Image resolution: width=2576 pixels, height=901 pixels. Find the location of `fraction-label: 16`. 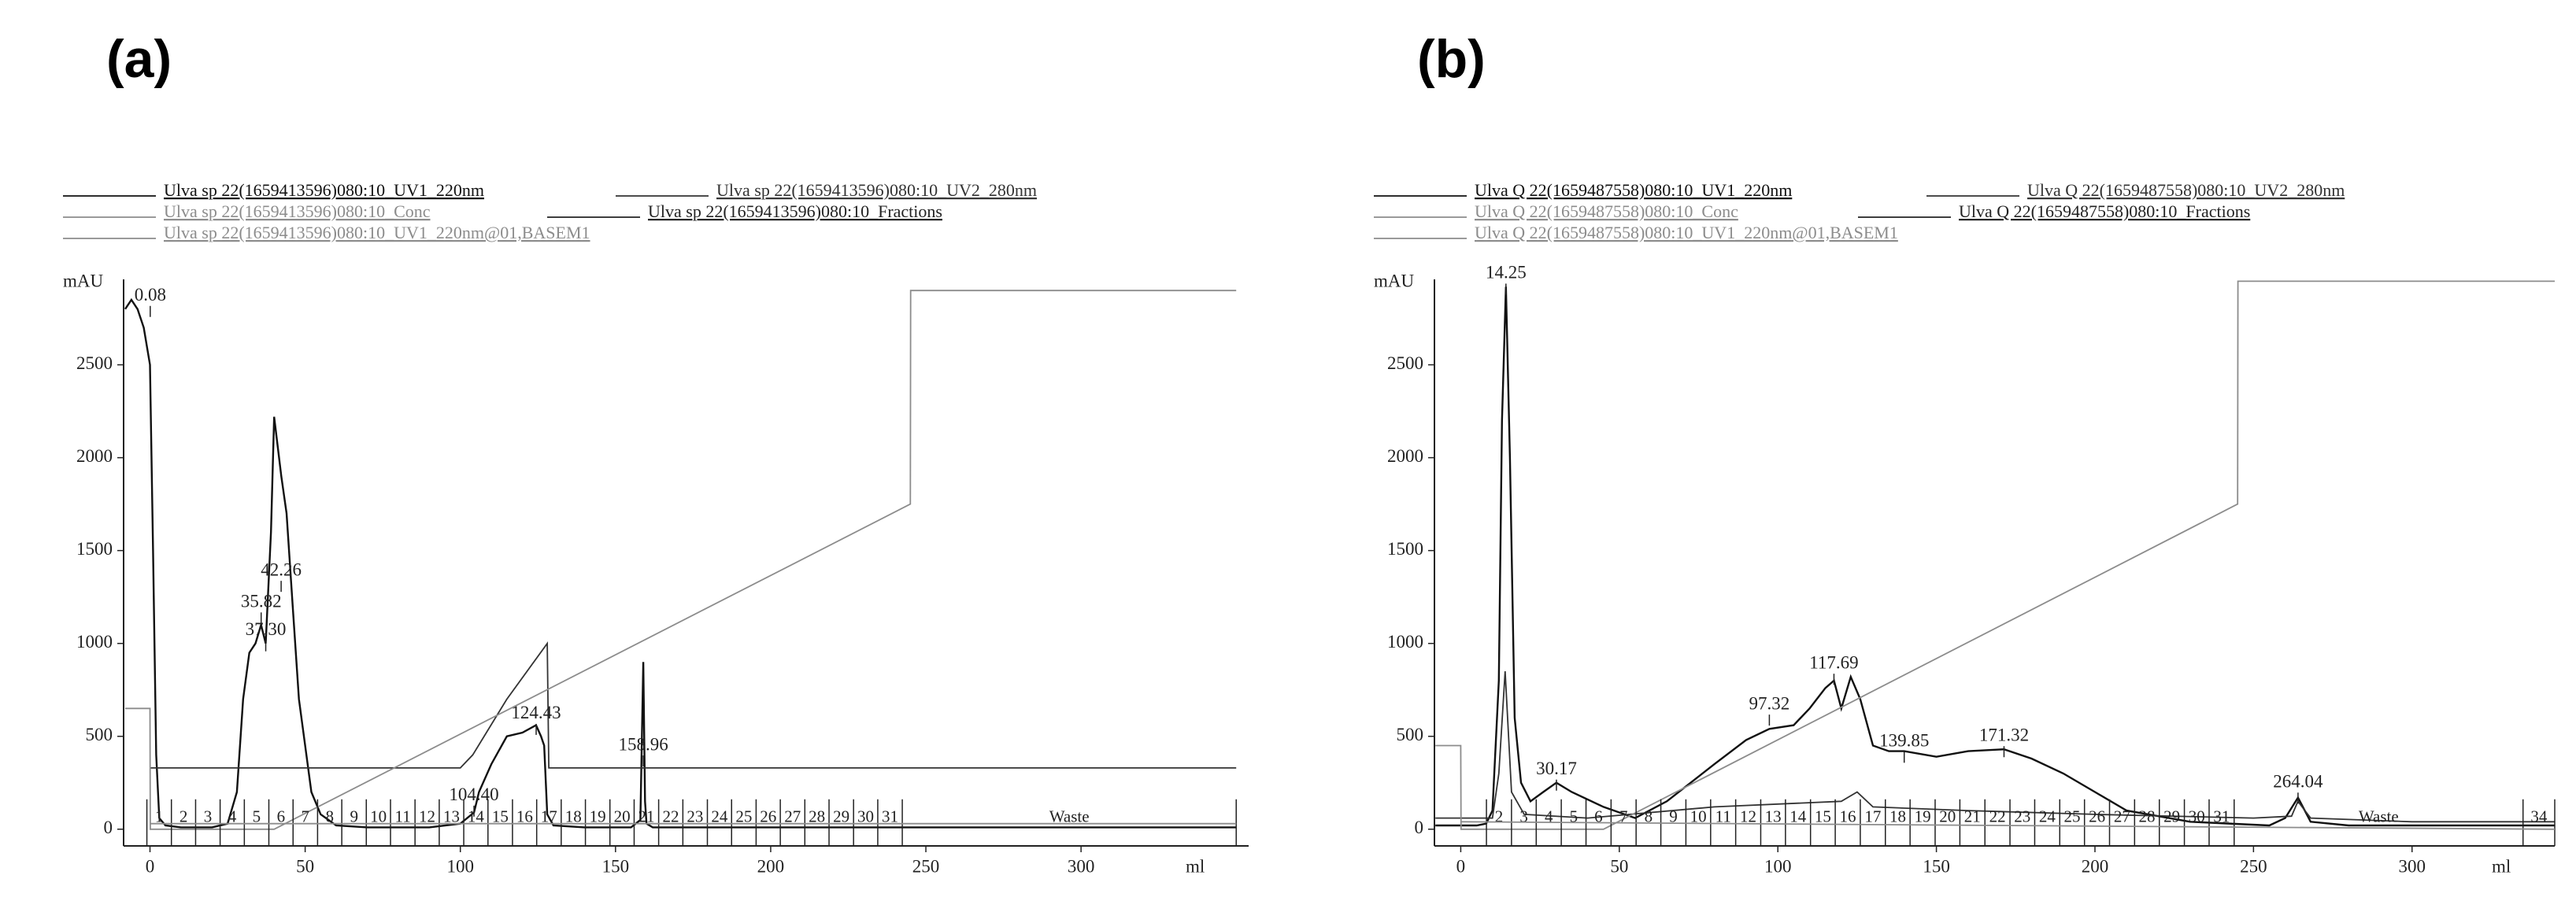

fraction-label: 16 is located at coordinates (524, 817).